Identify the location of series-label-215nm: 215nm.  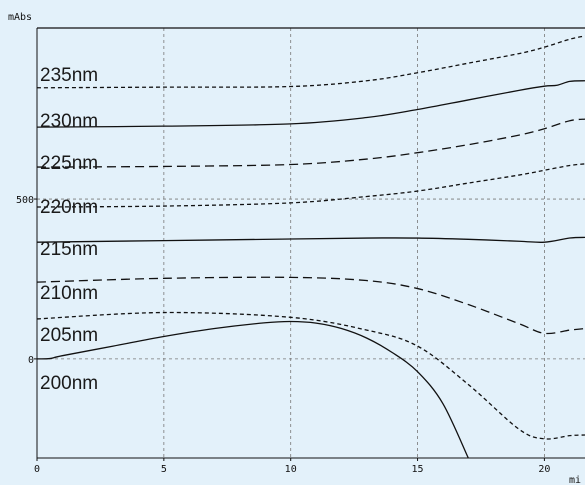
(69, 249).